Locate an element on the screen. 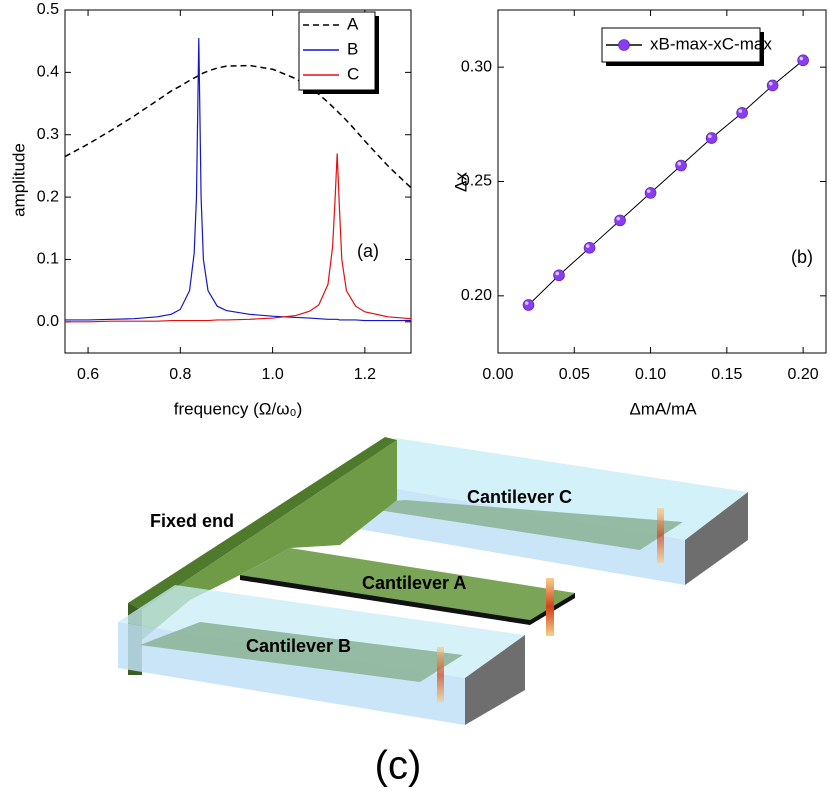 The width and height of the screenshot is (830, 791). annotation: (a) is located at coordinates (368, 251).